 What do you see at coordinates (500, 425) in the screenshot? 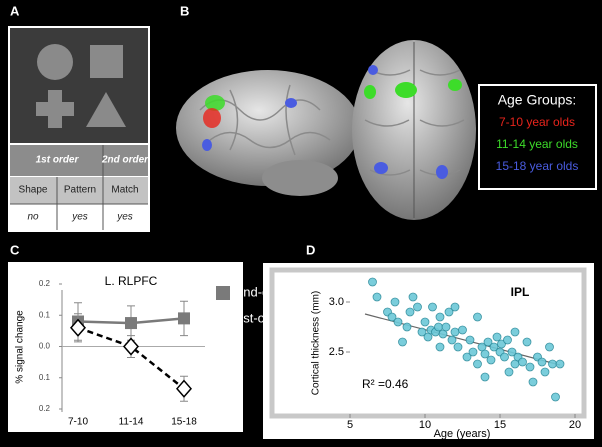
I see `x-tick-label: 15` at bounding box center [500, 425].